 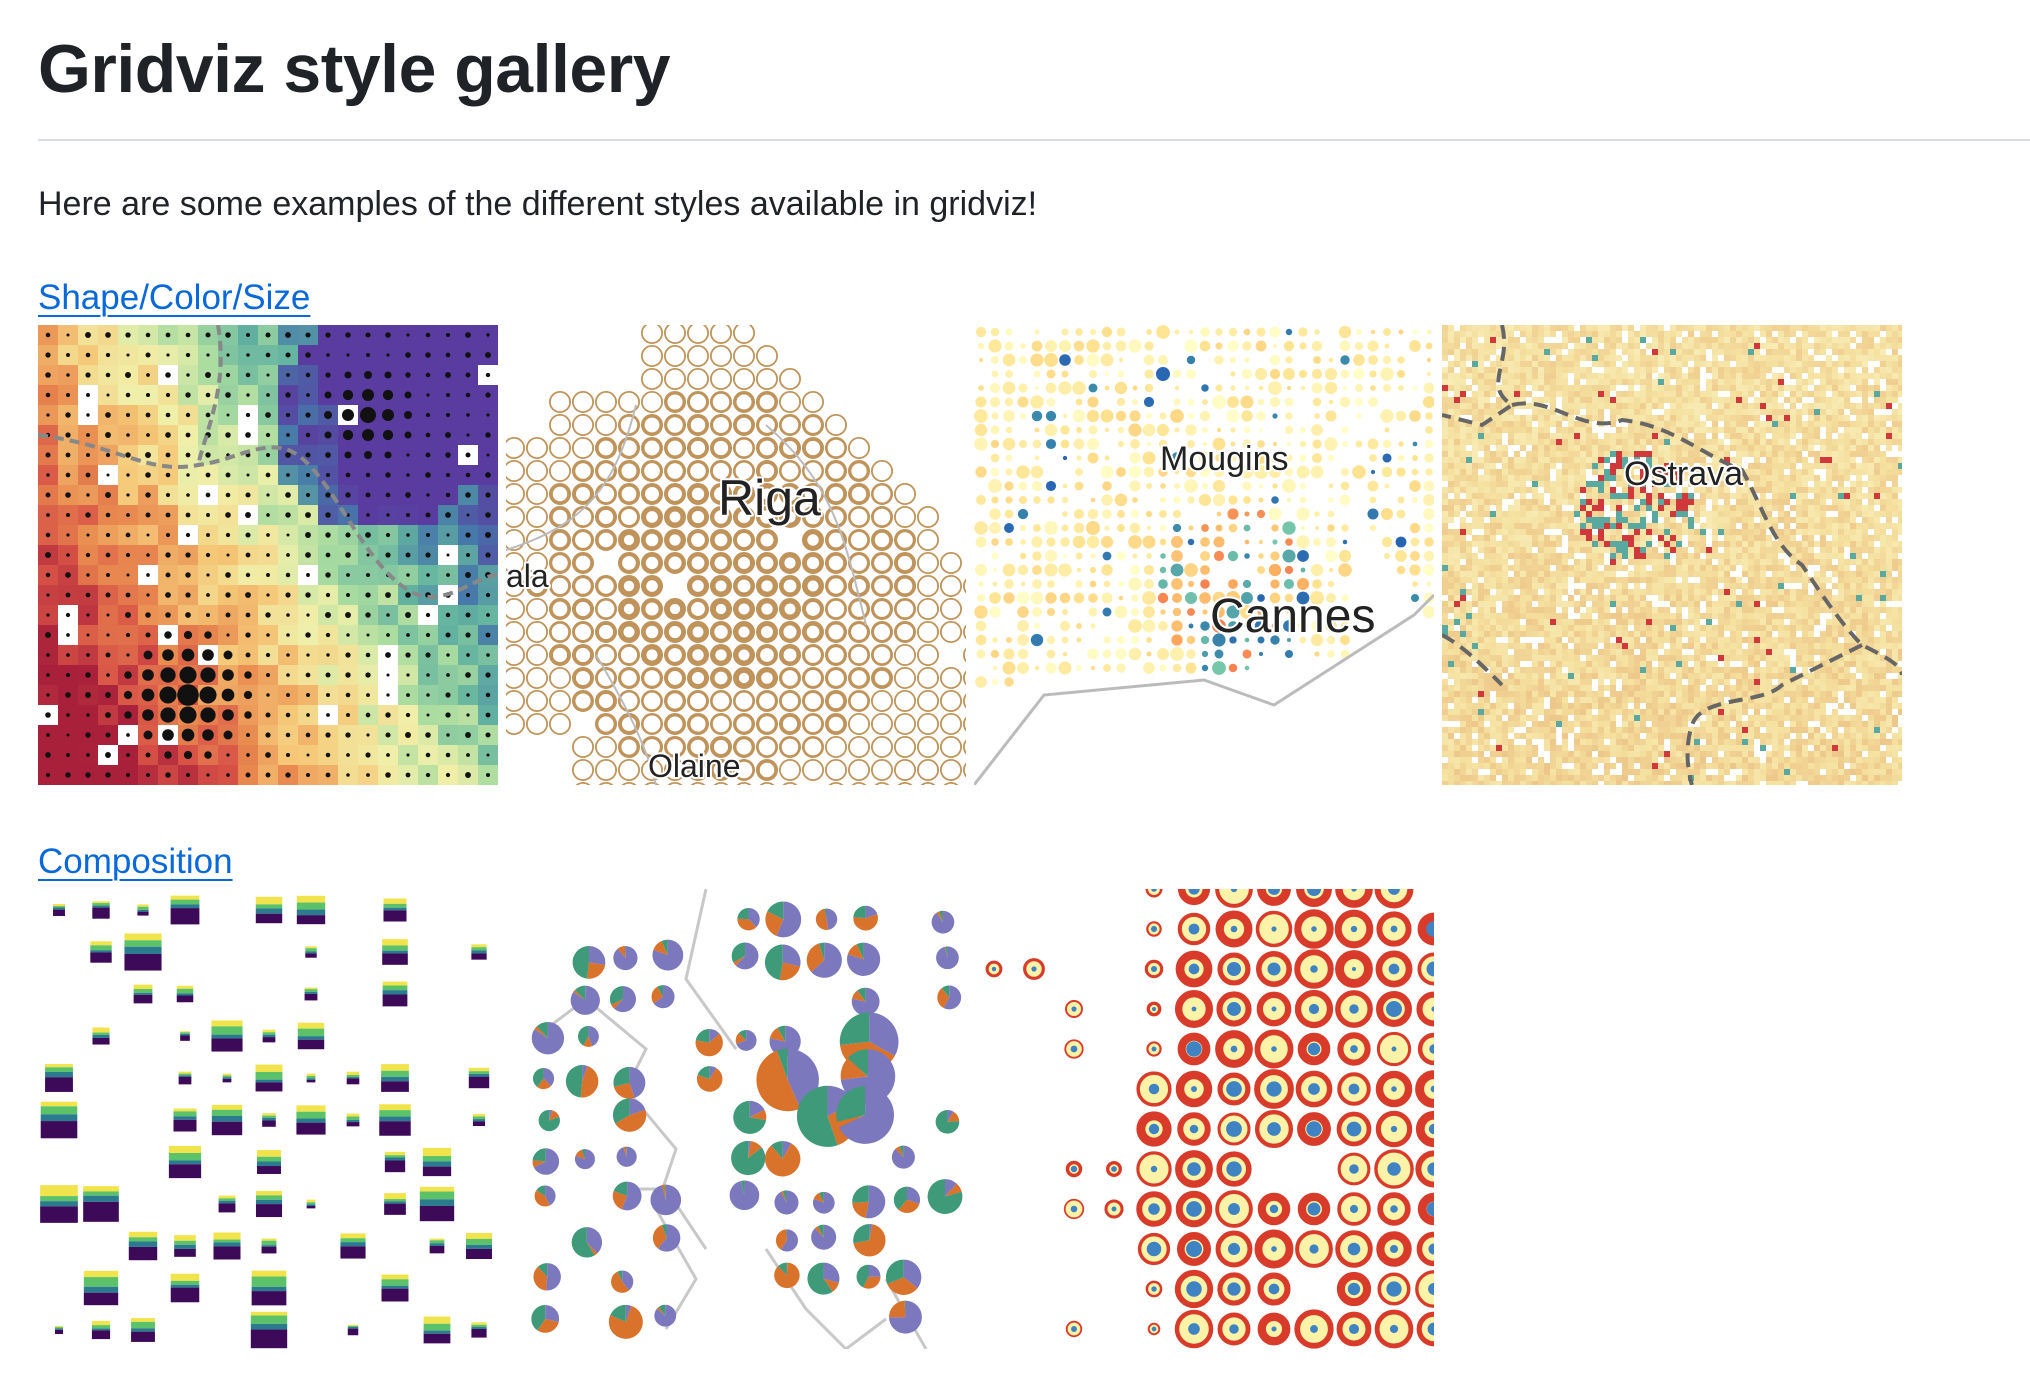 What do you see at coordinates (1034, 140) in the screenshot?
I see `title-divider` at bounding box center [1034, 140].